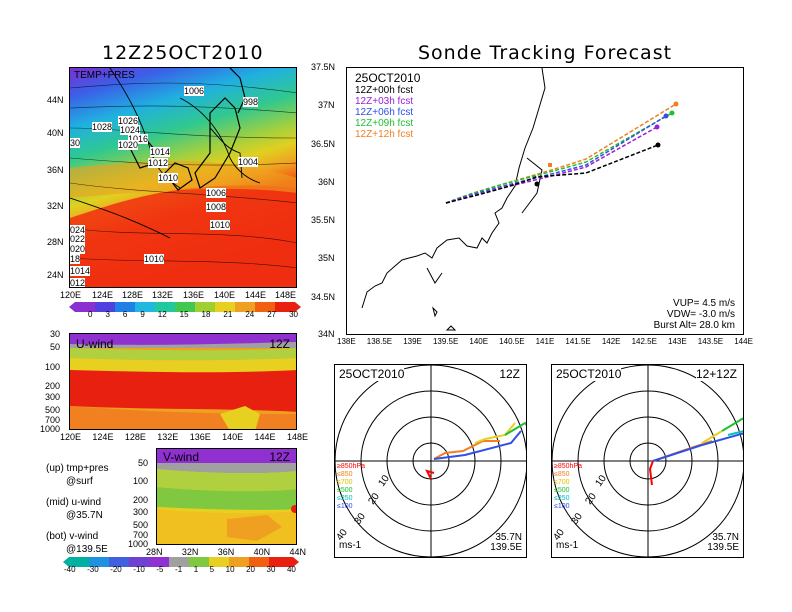 This screenshot has height=612, width=792. I want to click on map-lon-tick: 140E, so click(225, 295).